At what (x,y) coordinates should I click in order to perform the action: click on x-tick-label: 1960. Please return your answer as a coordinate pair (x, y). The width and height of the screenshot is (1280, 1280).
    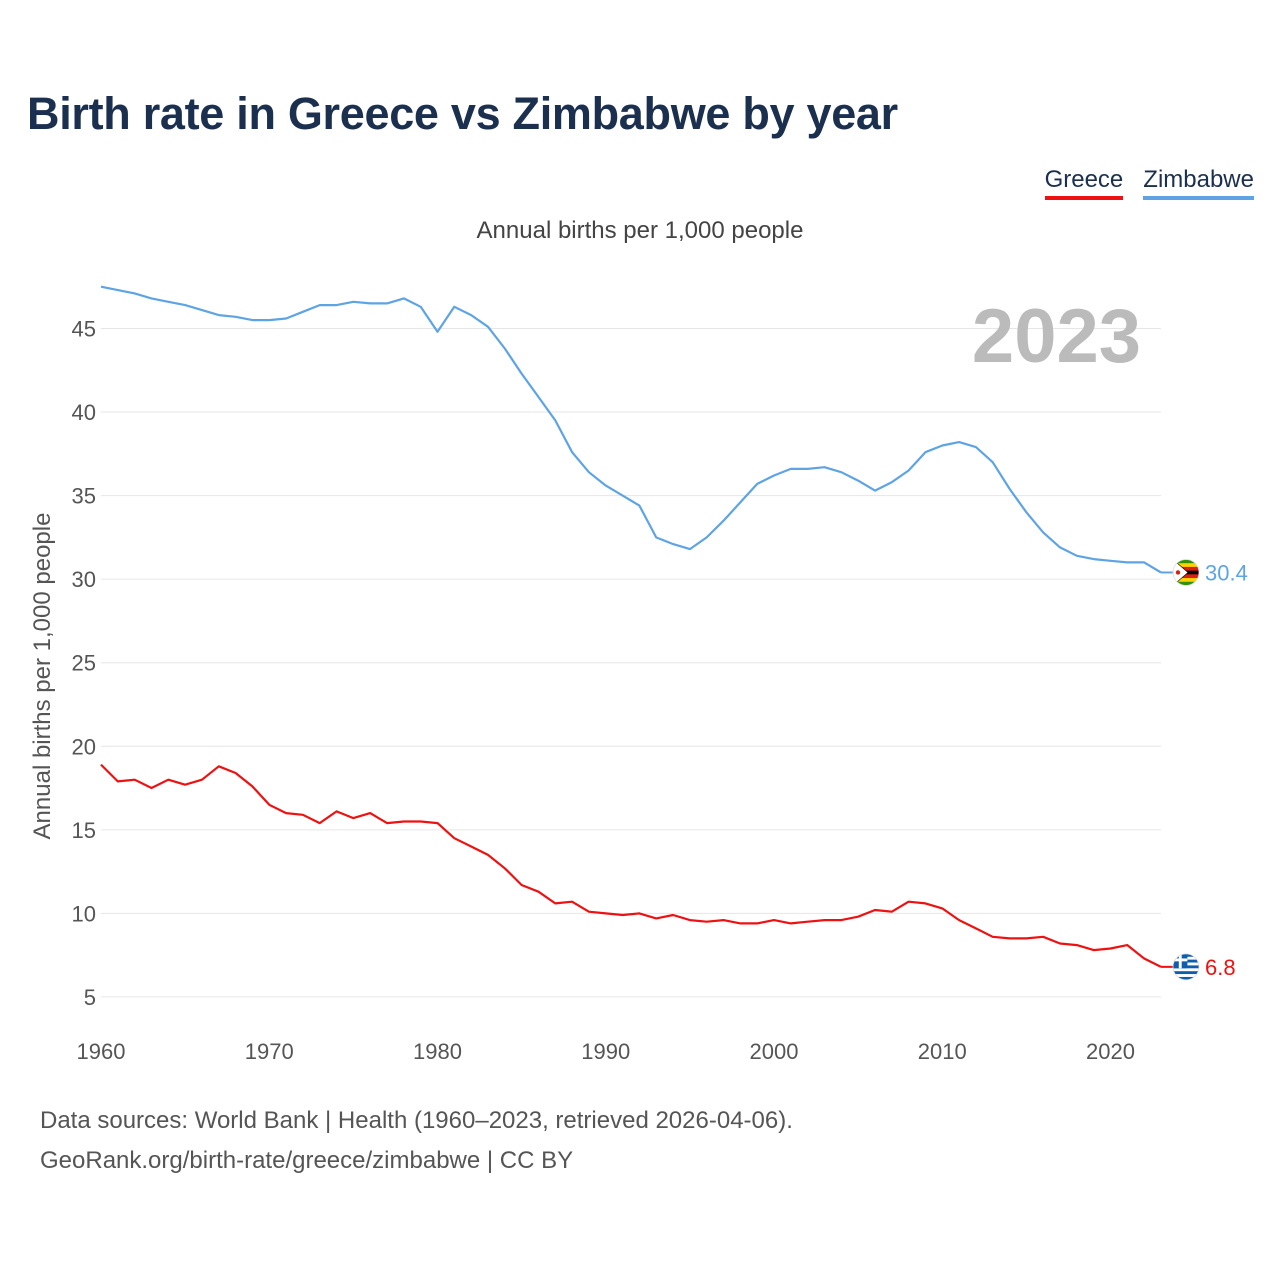
    Looking at the image, I should click on (101, 1051).